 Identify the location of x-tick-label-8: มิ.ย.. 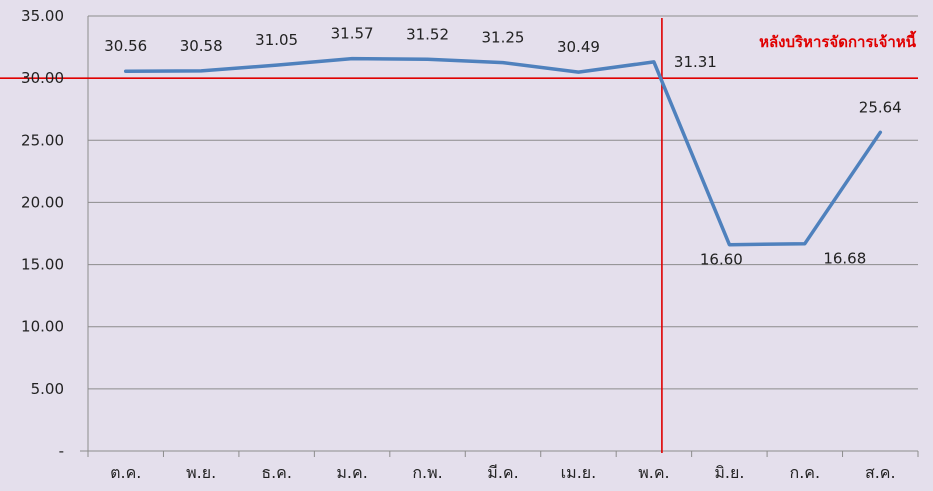
(729, 472).